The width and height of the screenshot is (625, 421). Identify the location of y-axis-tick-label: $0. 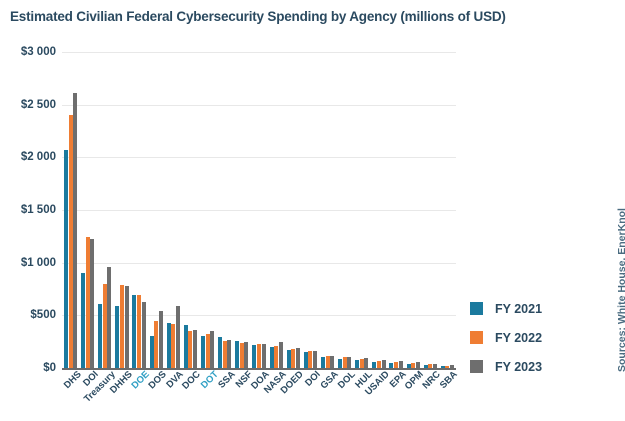
(49, 368).